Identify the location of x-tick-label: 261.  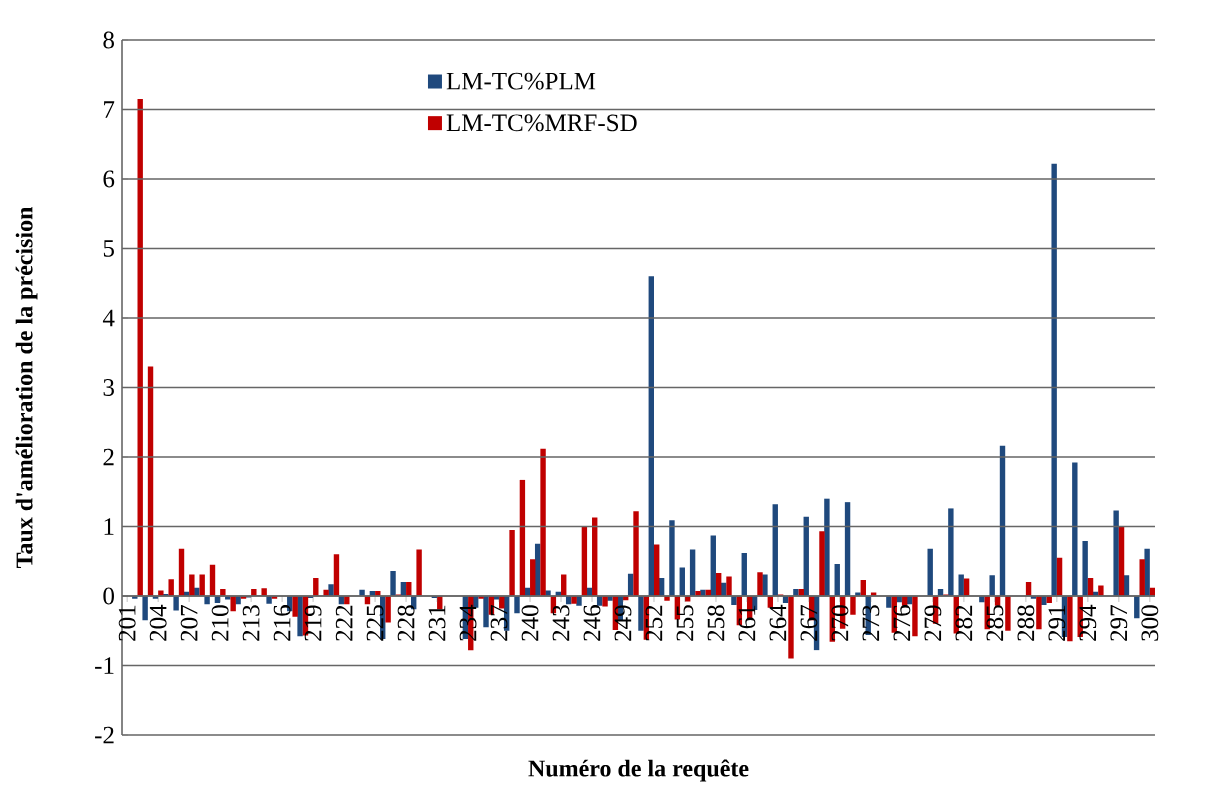
(747, 623).